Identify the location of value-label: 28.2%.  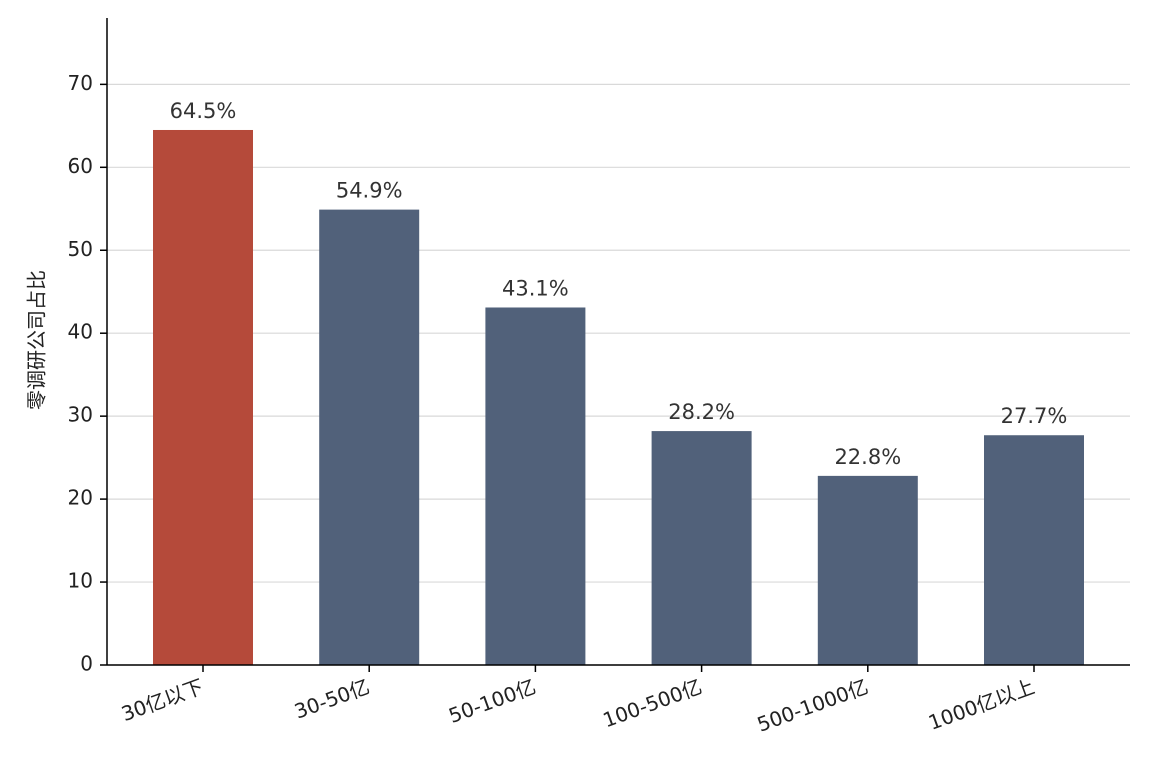
(701, 412).